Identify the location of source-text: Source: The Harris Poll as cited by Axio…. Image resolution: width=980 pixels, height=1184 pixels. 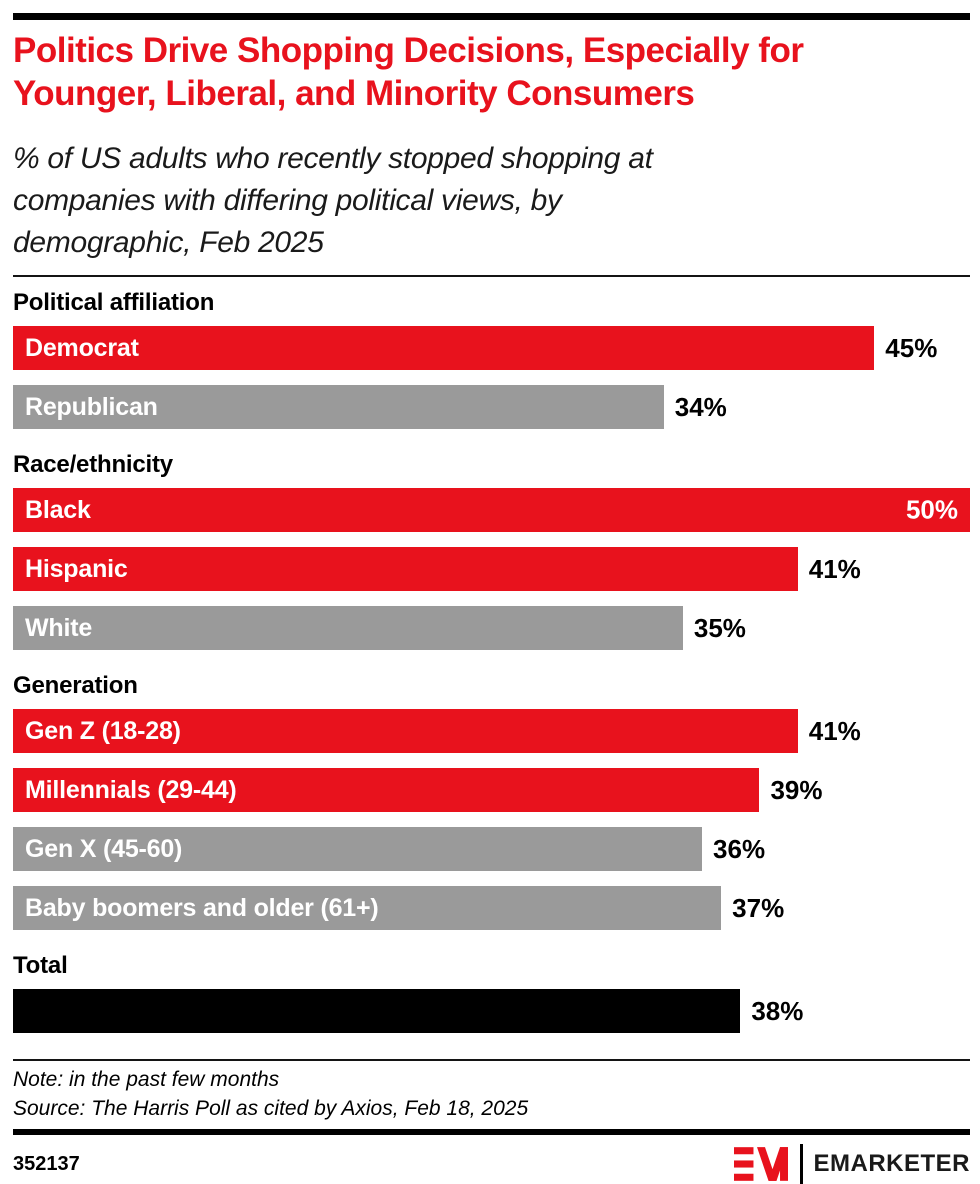
(271, 1109).